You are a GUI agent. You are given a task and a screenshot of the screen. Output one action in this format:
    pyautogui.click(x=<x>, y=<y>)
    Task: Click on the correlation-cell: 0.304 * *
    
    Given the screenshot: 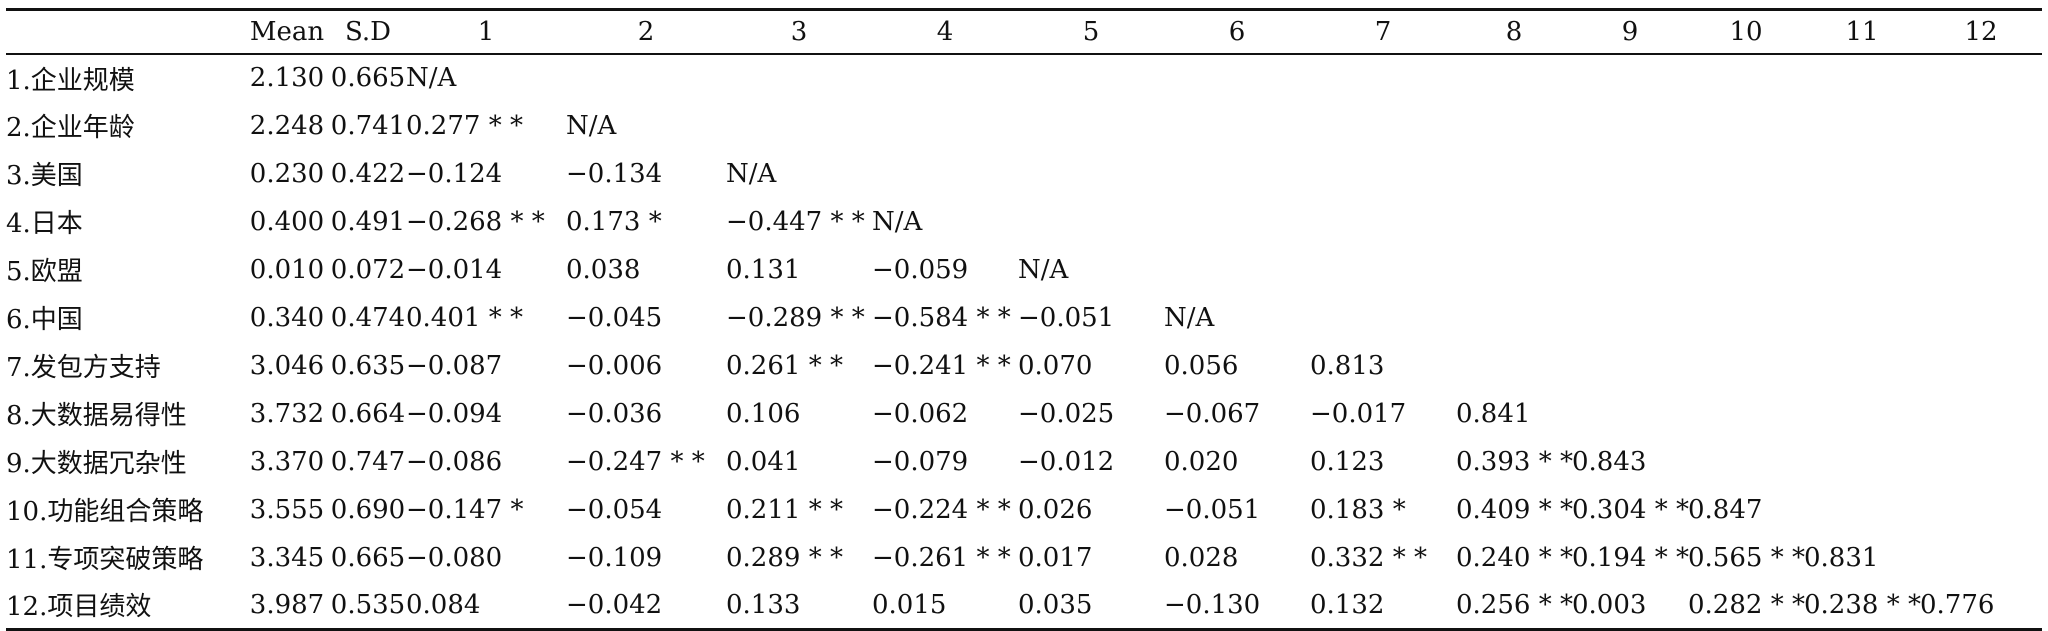 What is the action you would take?
    pyautogui.click(x=1630, y=509)
    